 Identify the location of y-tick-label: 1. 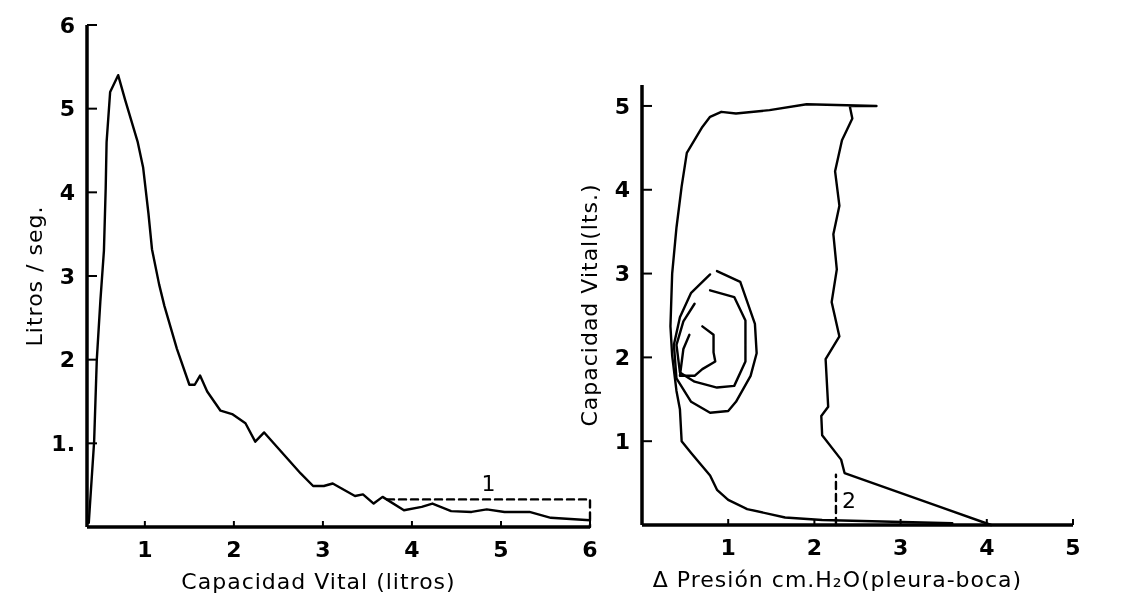
(622, 441).